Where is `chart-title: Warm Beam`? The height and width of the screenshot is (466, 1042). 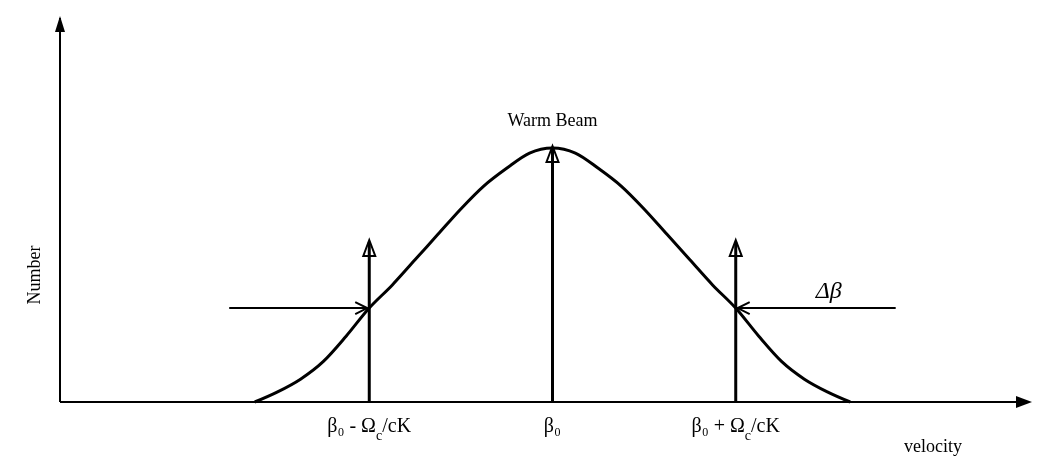
chart-title: Warm Beam is located at coordinates (552, 120).